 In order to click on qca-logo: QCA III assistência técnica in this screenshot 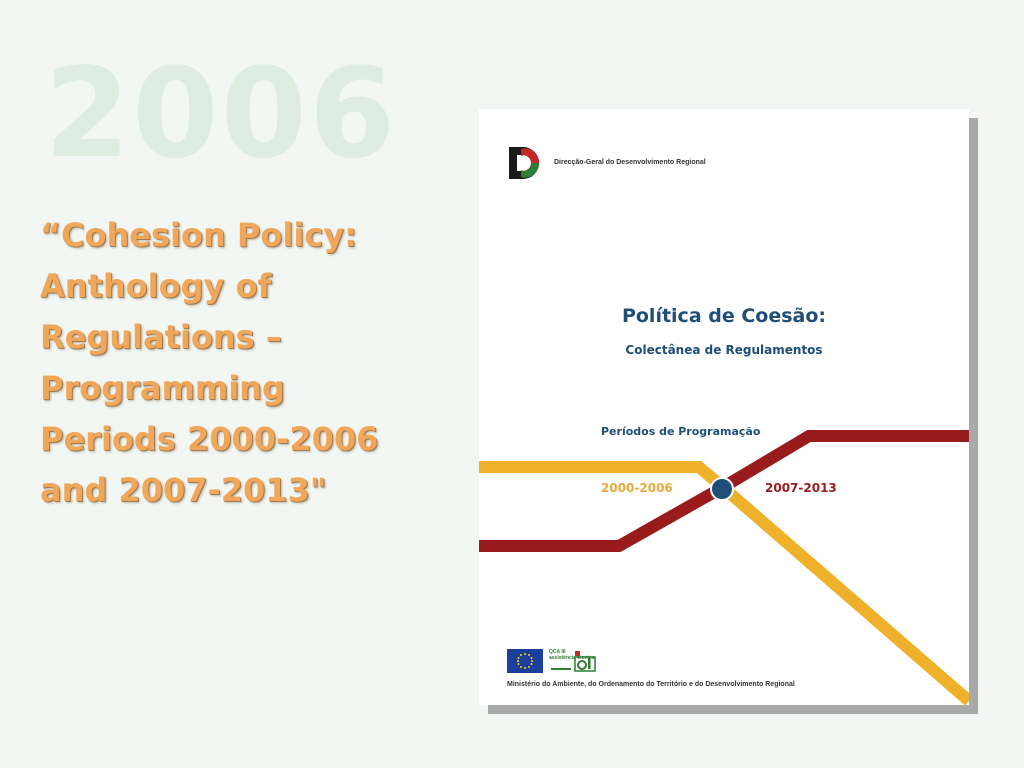, I will do `click(573, 661)`.